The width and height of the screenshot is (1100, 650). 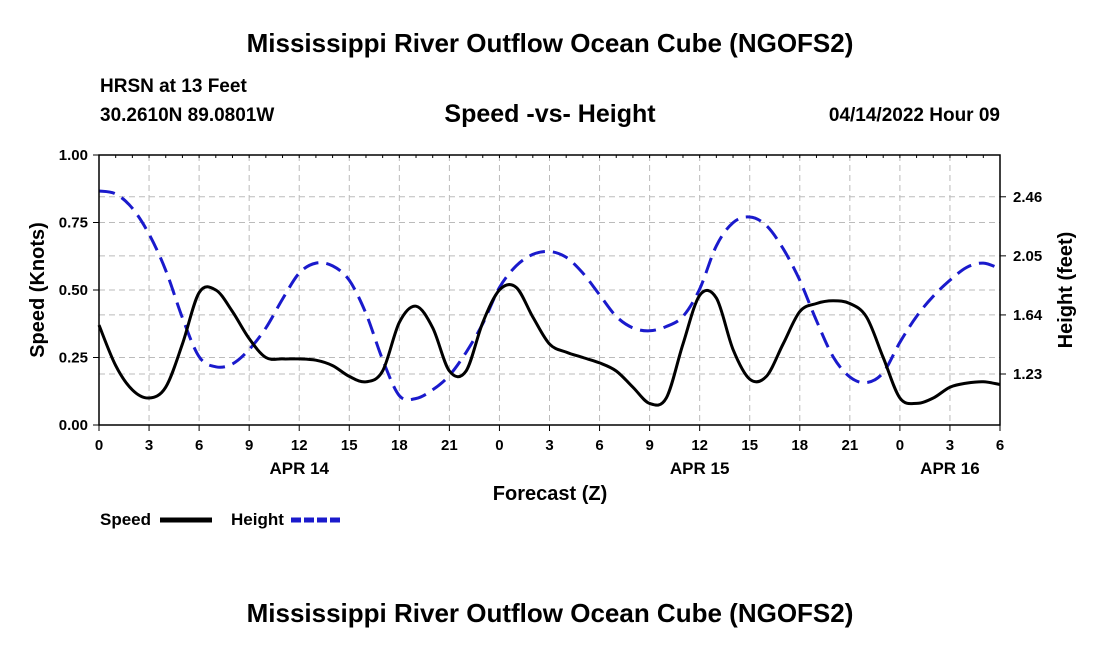 What do you see at coordinates (187, 115) in the screenshot?
I see `coordinates-label: 30.2610N 89.0801W` at bounding box center [187, 115].